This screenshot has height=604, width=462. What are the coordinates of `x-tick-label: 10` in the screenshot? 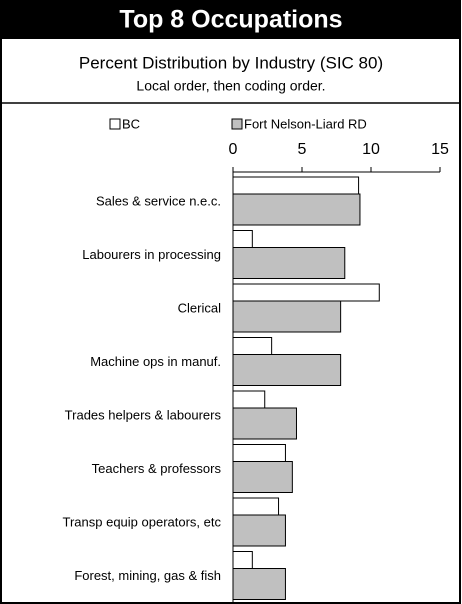 It's located at (371, 149).